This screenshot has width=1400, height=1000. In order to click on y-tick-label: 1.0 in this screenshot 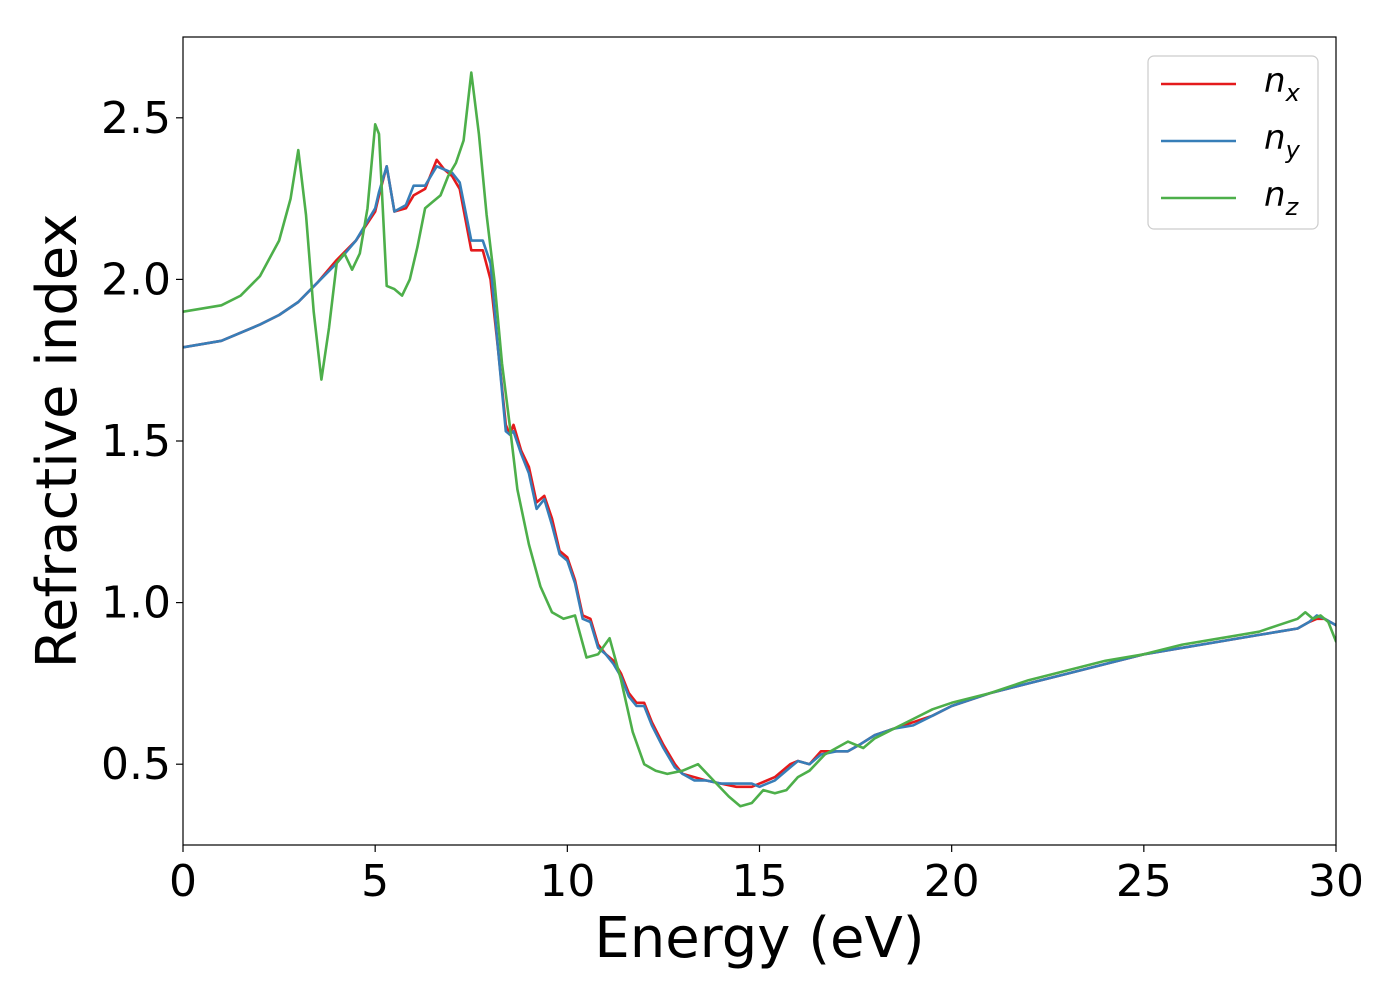, I will do `click(136, 603)`.